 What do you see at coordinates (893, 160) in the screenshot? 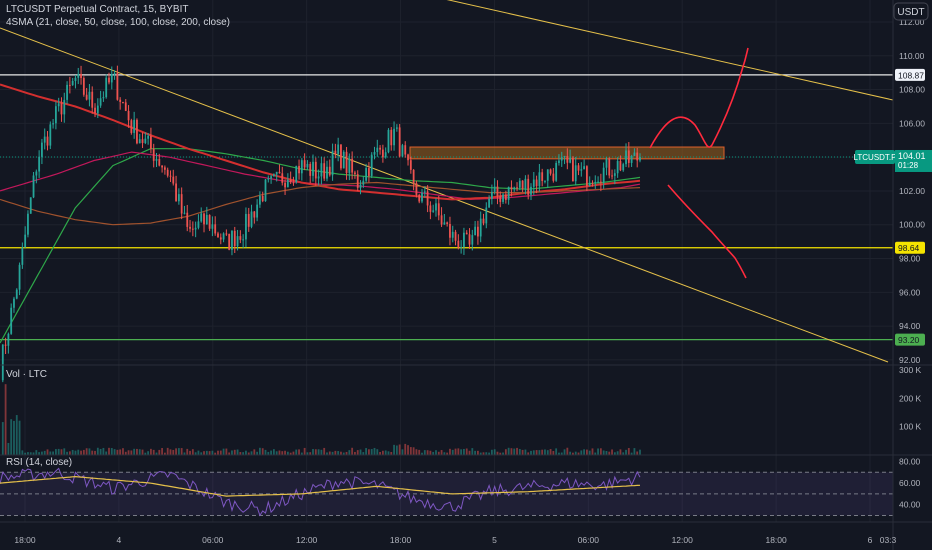
I see `current-price-tag: LTCUSDT.P 104.01 01:28` at bounding box center [893, 160].